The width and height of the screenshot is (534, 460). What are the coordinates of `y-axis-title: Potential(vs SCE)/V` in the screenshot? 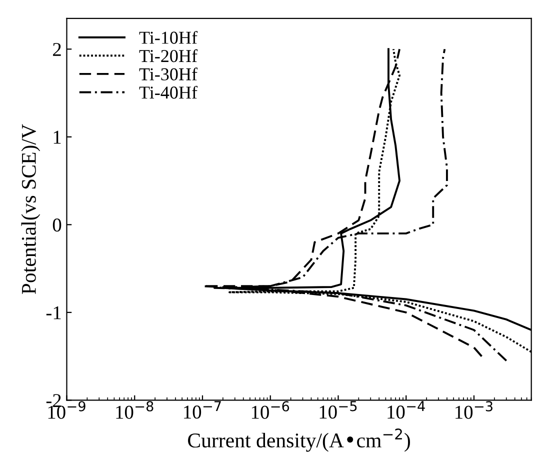 It's located at (30, 209).